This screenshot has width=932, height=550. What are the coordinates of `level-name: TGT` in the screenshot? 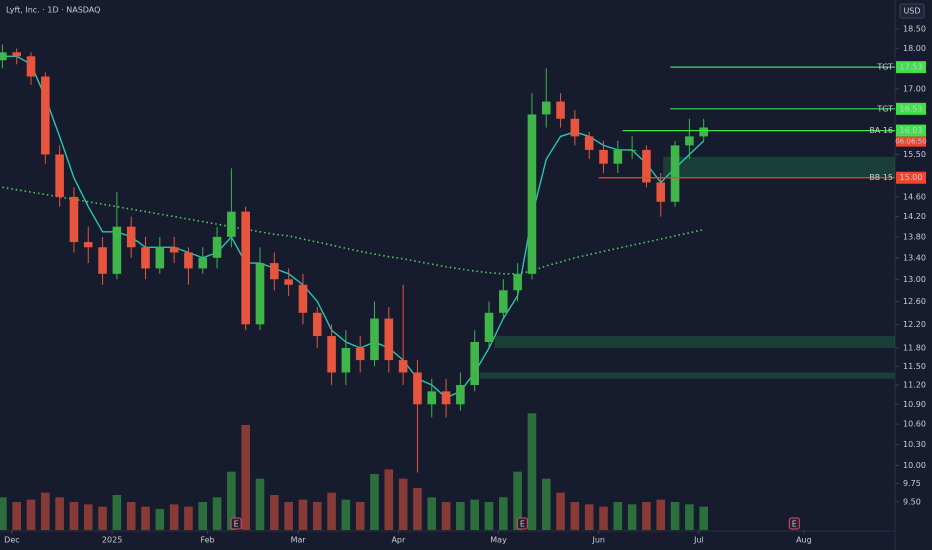 It's located at (884, 67).